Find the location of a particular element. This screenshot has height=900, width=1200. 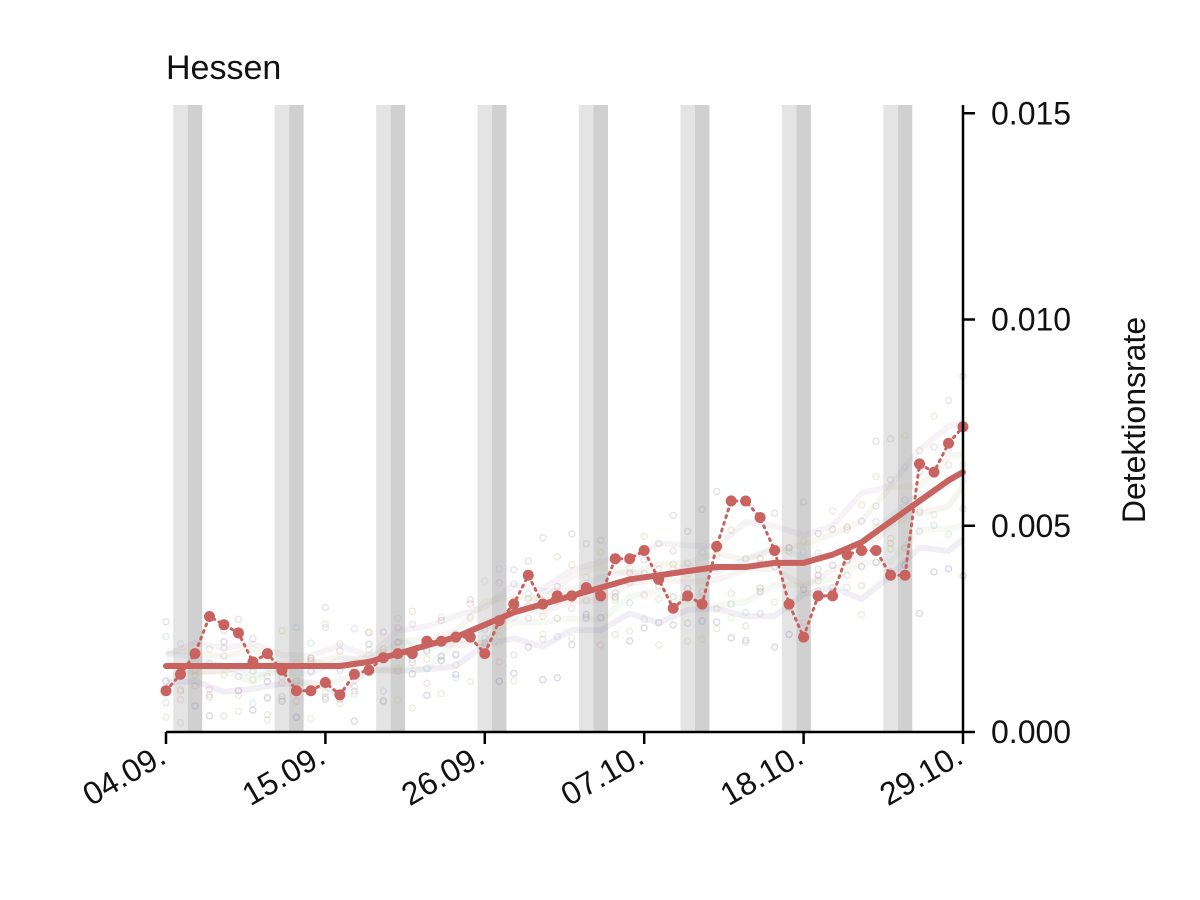

x-tick-label: 26.09. is located at coordinates (442, 775).